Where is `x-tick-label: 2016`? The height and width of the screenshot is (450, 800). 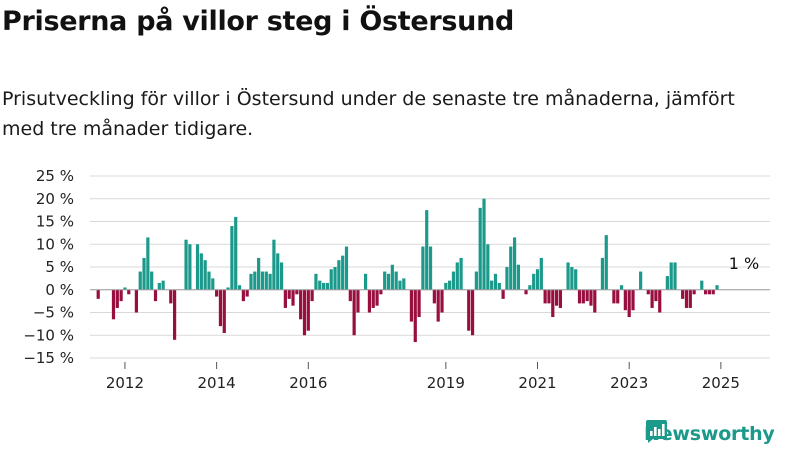
x-tick-label: 2016 is located at coordinates (308, 383).